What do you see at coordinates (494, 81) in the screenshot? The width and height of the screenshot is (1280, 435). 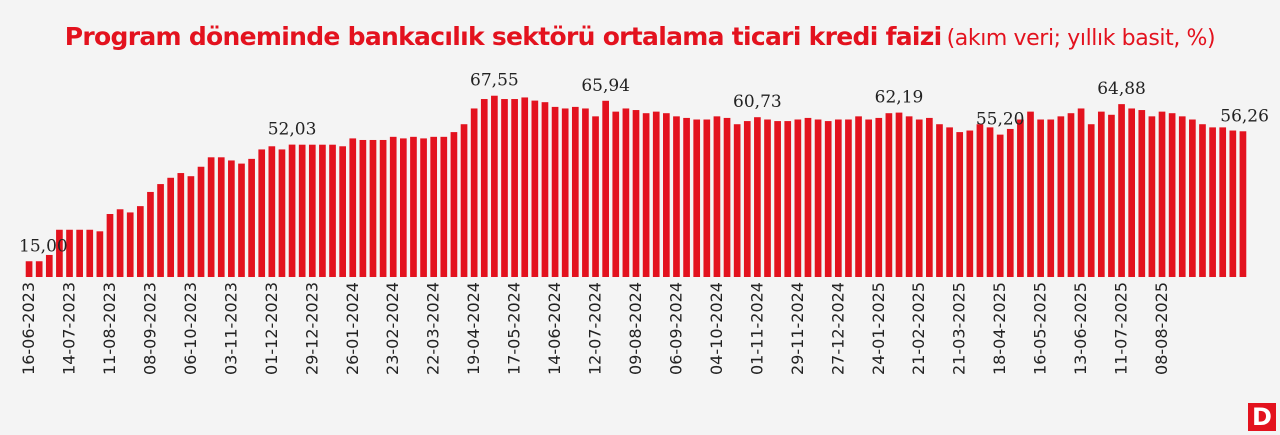 I see `data-label: 67,55` at bounding box center [494, 81].